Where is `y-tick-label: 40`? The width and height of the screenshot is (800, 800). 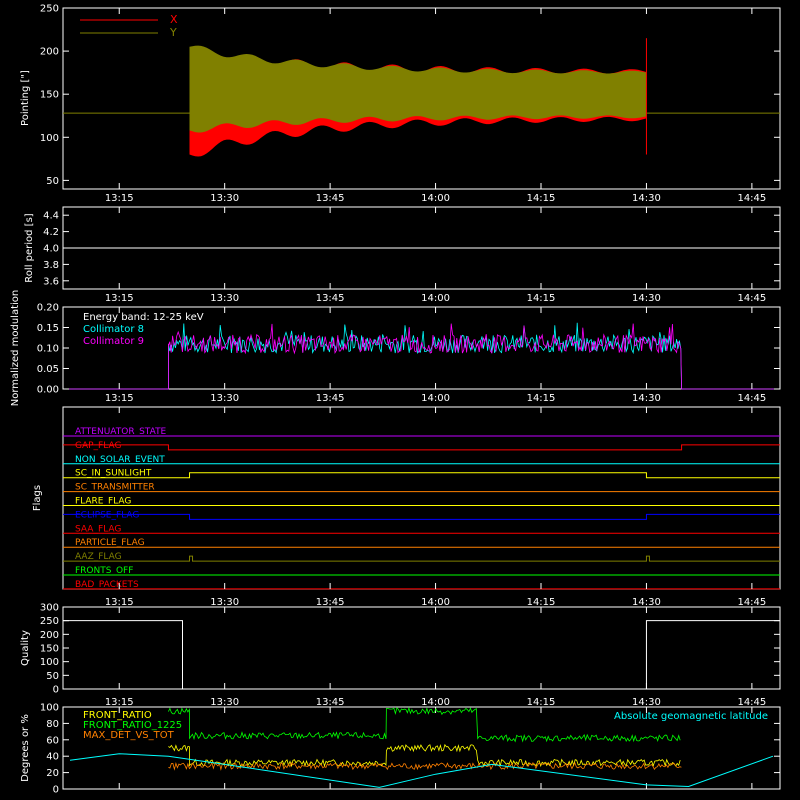 y-tick-label: 40 is located at coordinates (52, 757).